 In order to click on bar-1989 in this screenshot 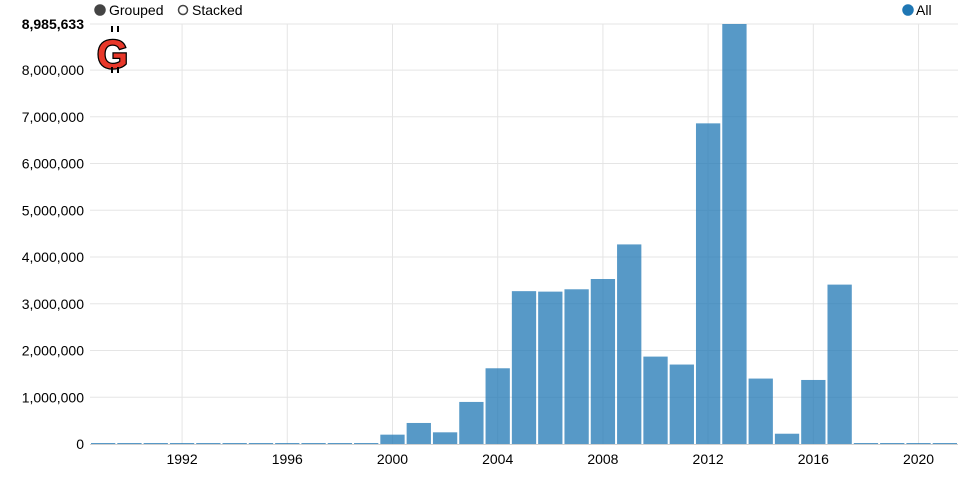, I will do `click(103, 443)`.